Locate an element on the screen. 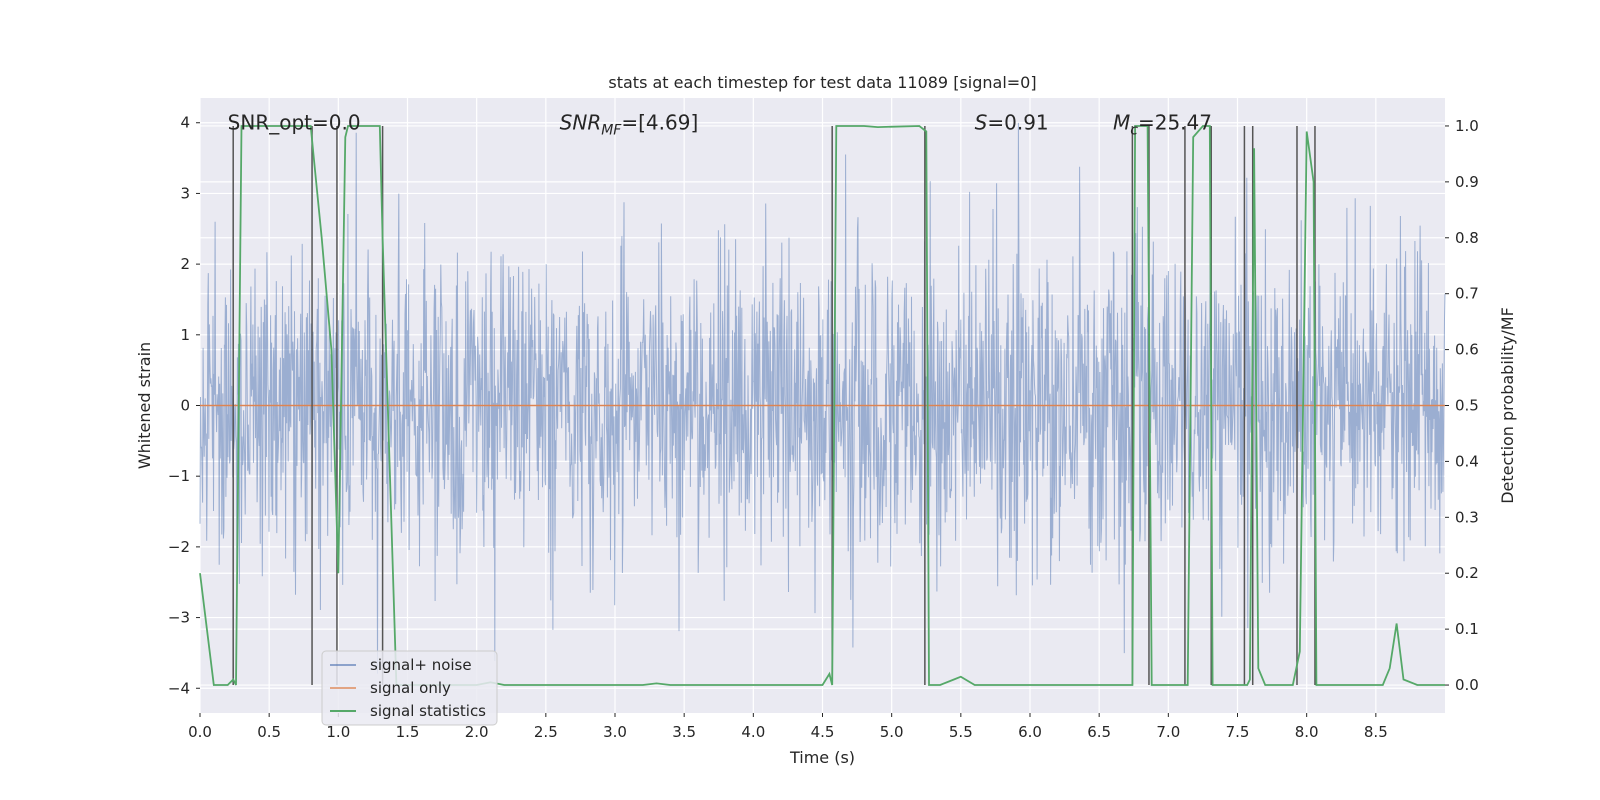  y-axis-label: Whitened strain is located at coordinates (144, 405).